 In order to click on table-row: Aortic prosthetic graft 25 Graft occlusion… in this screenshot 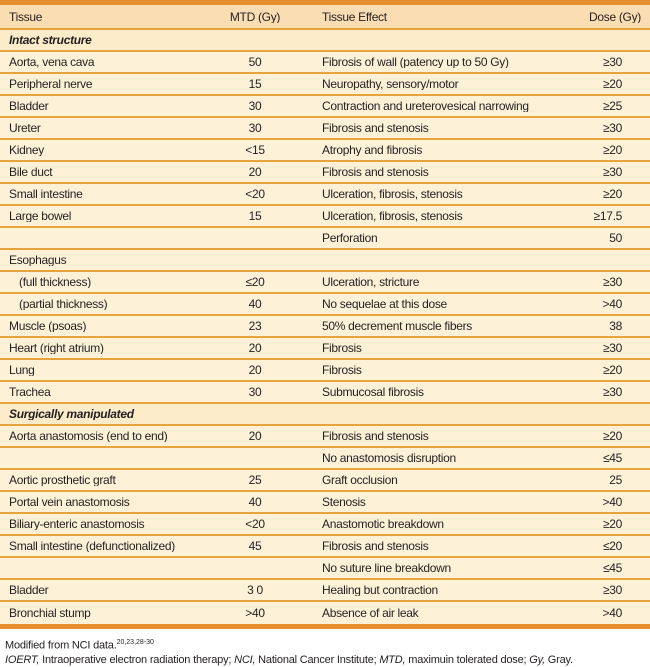, I will do `click(325, 481)`.